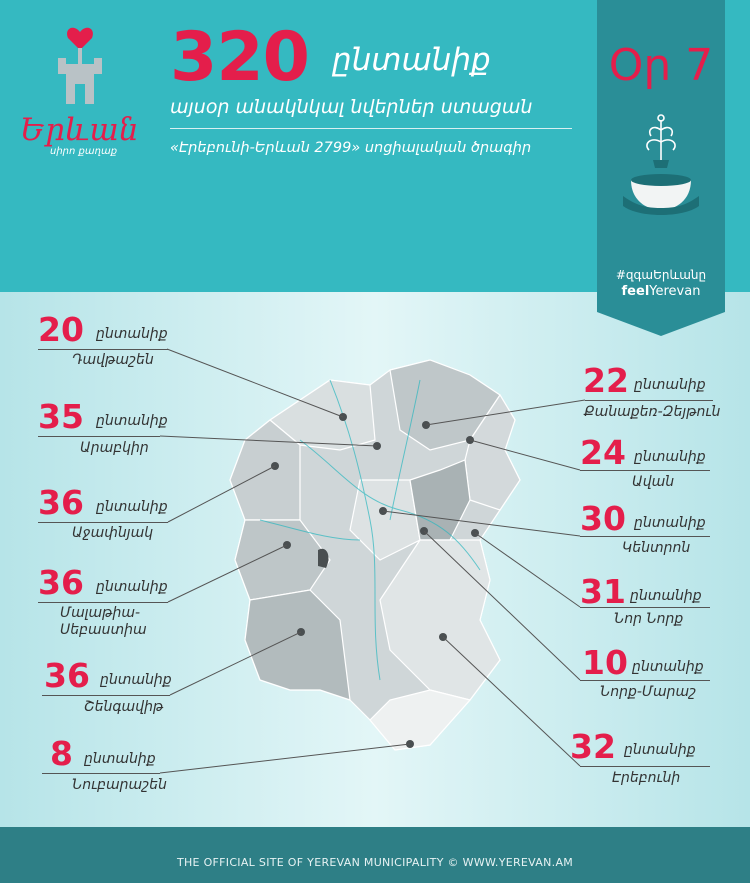  What do you see at coordinates (606, 380) in the screenshot?
I see `district-count: 22` at bounding box center [606, 380].